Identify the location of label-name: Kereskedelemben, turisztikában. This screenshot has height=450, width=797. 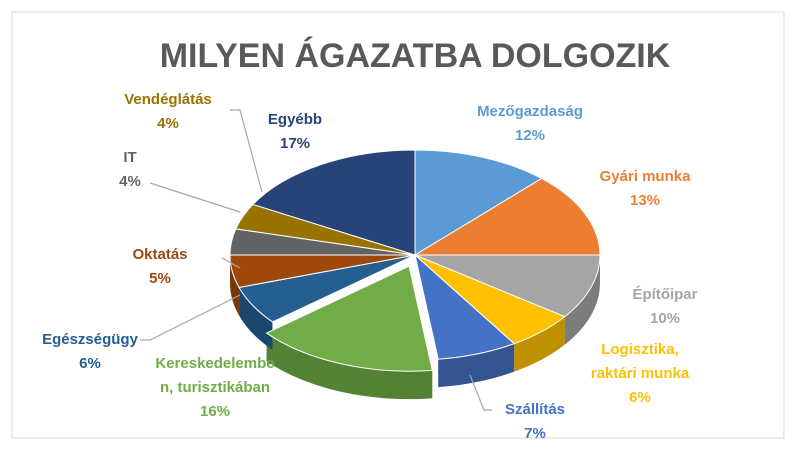
(215, 375).